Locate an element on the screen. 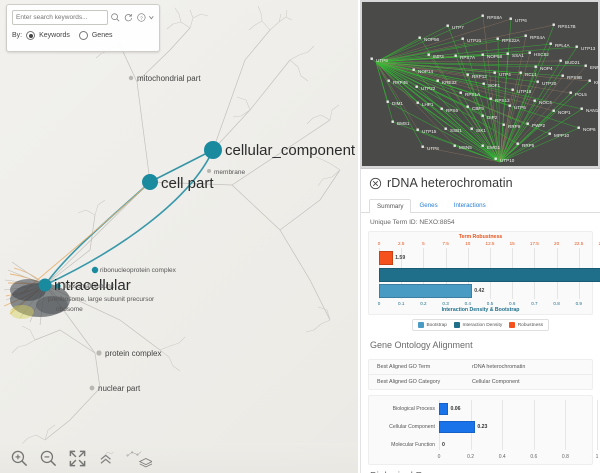 The width and height of the screenshot is (600, 473). legend-item: Bootstrap is located at coordinates (432, 325).